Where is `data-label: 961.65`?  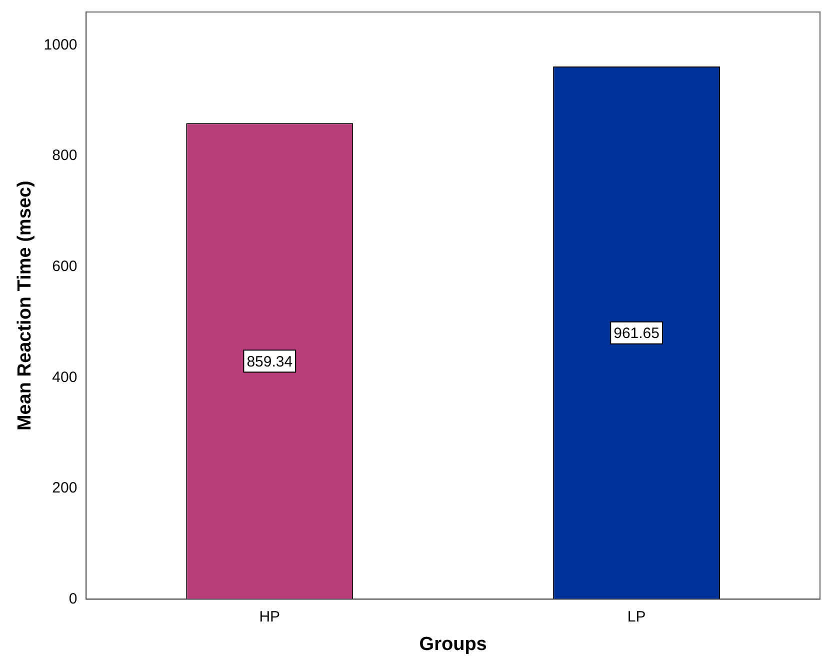 data-label: 961.65 is located at coordinates (637, 333).